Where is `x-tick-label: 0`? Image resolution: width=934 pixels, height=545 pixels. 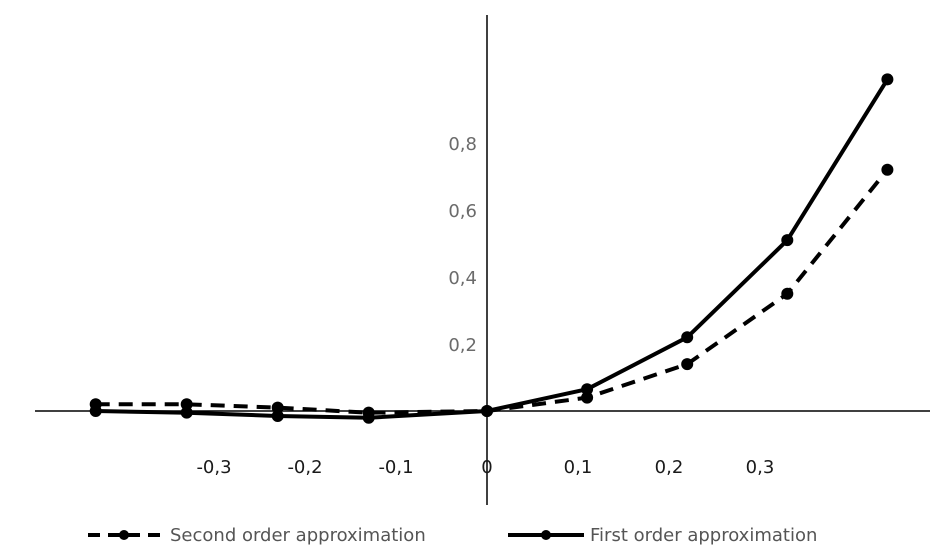 x-tick-label: 0 is located at coordinates (486, 467).